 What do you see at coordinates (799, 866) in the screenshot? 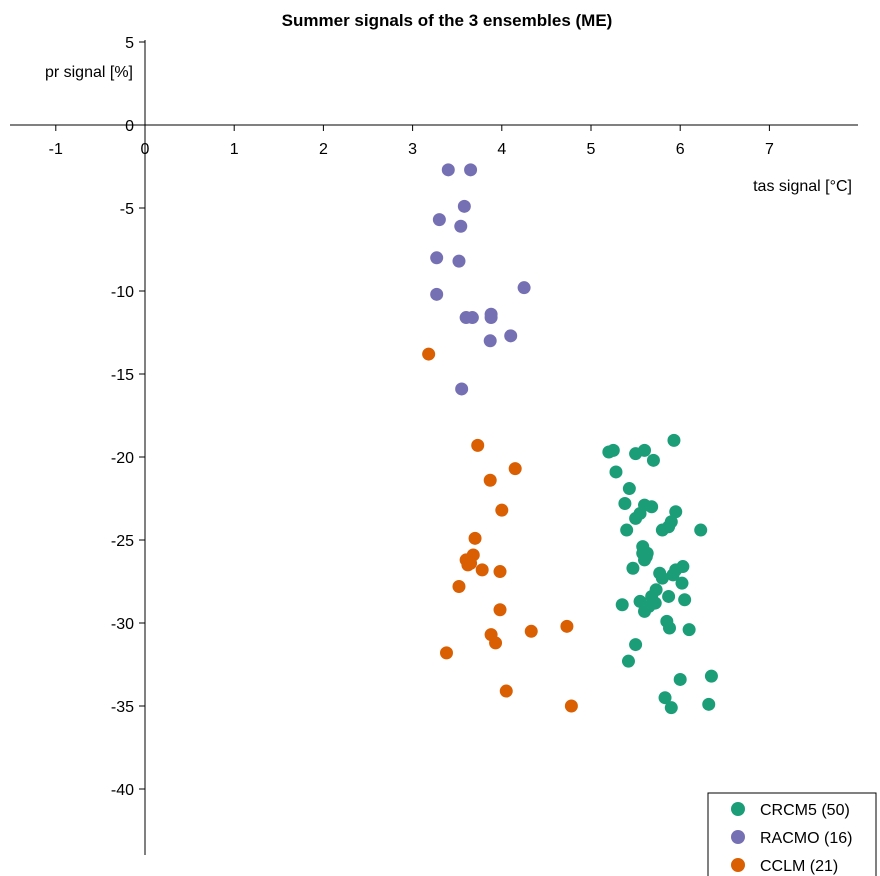
I see `legend-label: CCLM (21)` at bounding box center [799, 866].